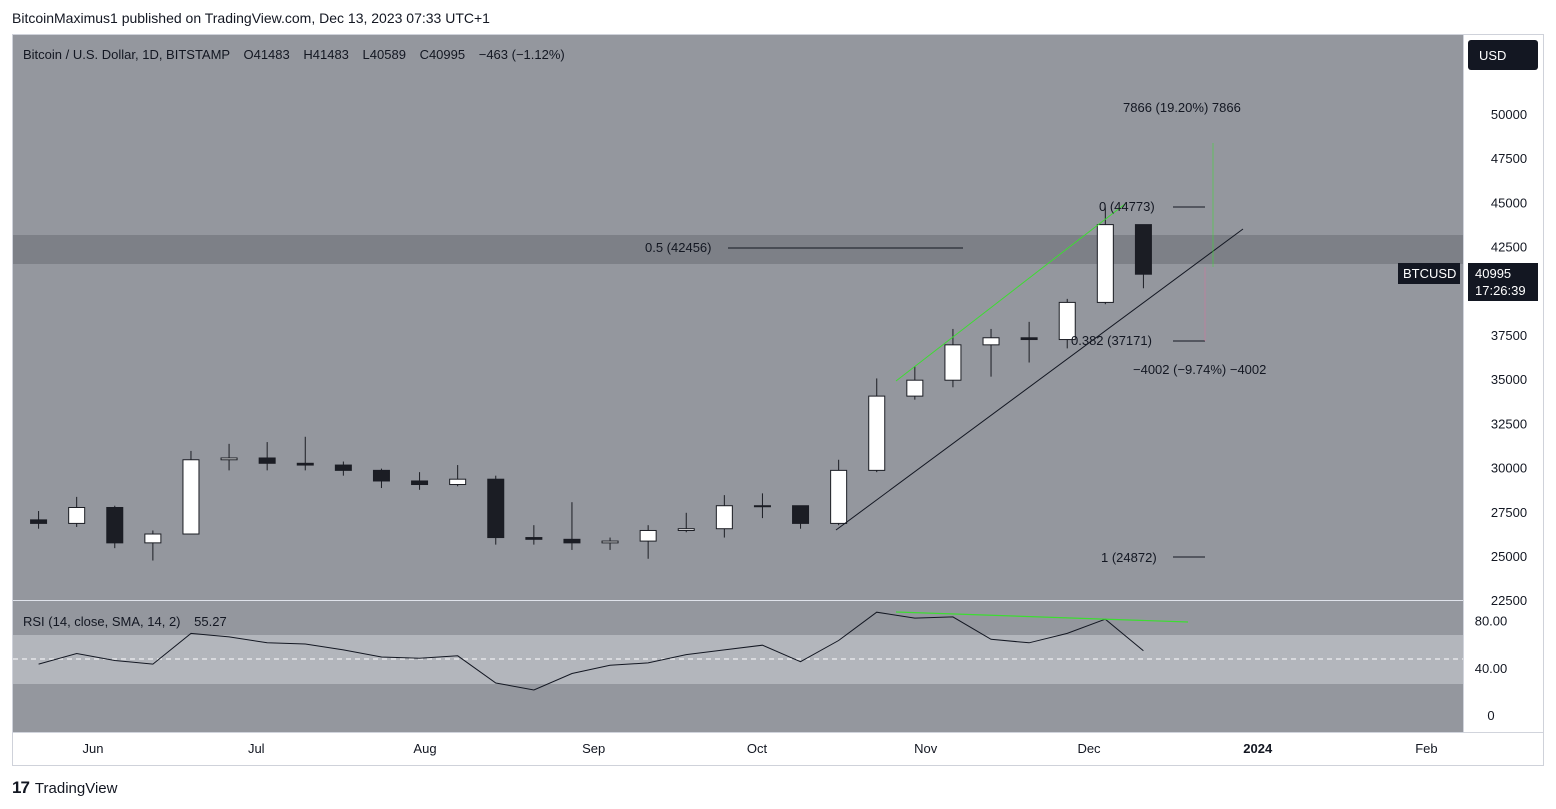 This screenshot has height=809, width=1556. I want to click on price-tick-label: 25000, so click(1509, 556).